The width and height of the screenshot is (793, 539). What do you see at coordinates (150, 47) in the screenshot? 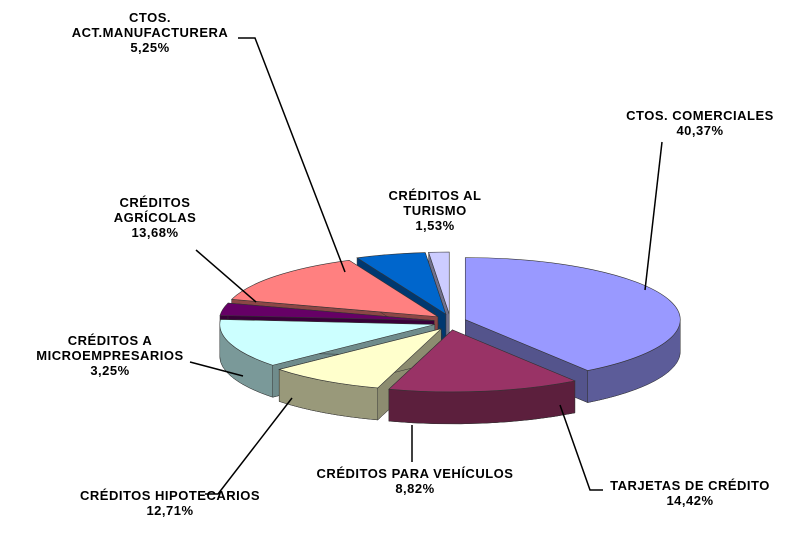
I see `value-label: 5,25%` at bounding box center [150, 47].